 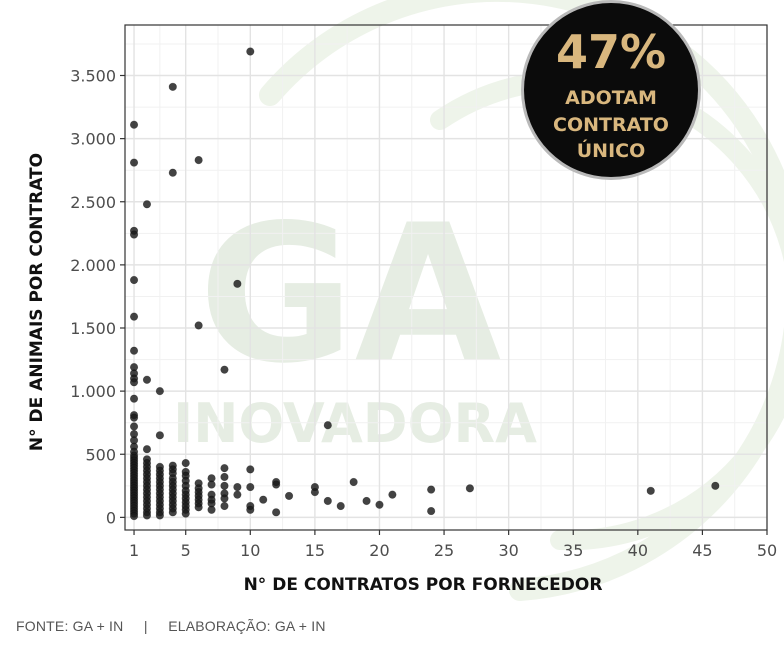 I want to click on x-axis: 1 5 10 15 20 25 30 35 40 45 50, so click(x=453, y=545).